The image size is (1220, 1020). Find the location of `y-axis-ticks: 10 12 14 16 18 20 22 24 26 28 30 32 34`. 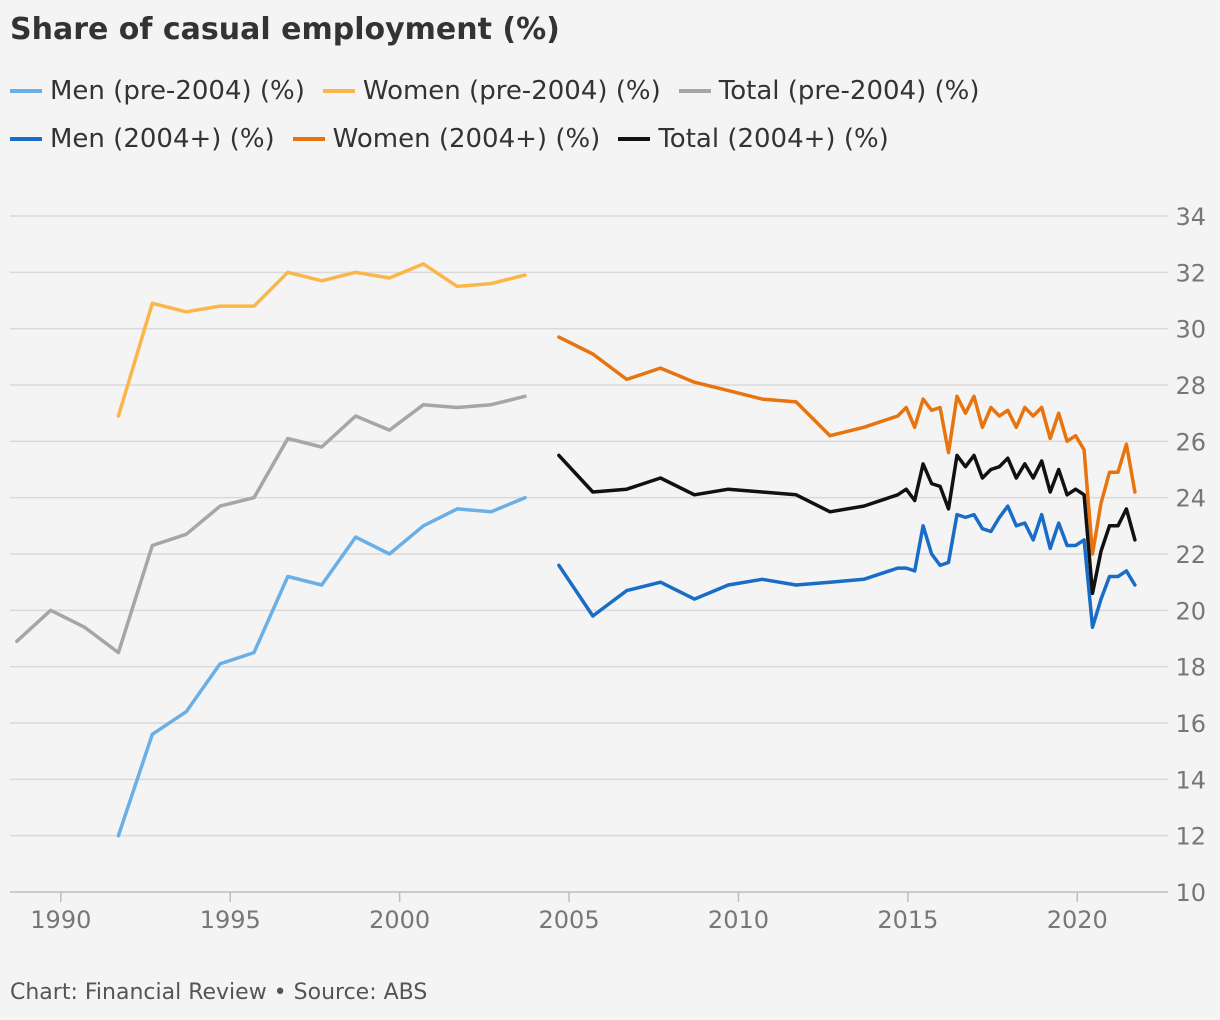

y-axis-ticks: 10 12 14 16 18 20 22 24 26 28 30 32 34 is located at coordinates (1190, 555).